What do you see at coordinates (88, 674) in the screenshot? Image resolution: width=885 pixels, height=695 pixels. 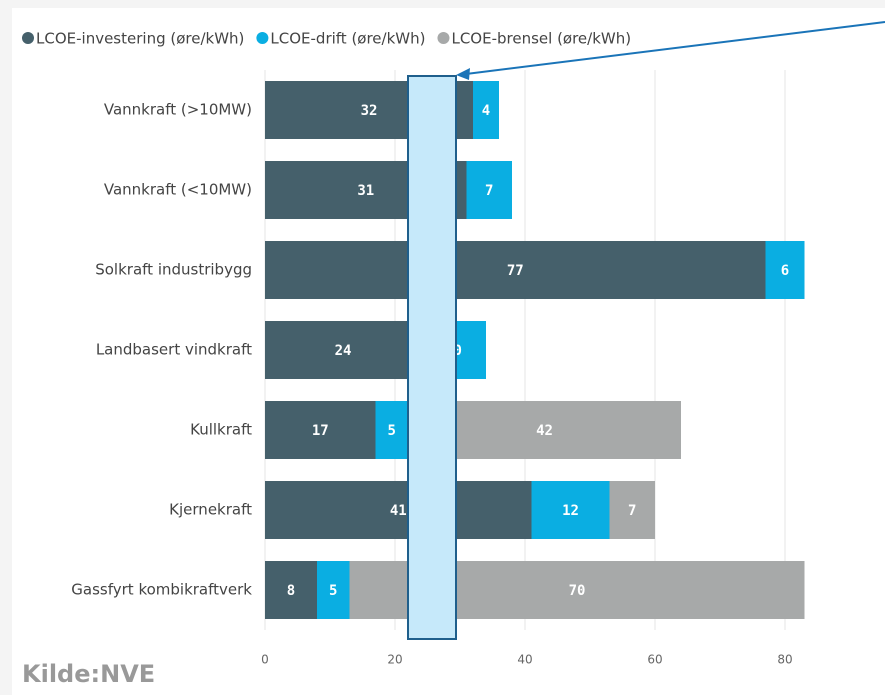 I see `source: Kilde:NVE` at bounding box center [88, 674].